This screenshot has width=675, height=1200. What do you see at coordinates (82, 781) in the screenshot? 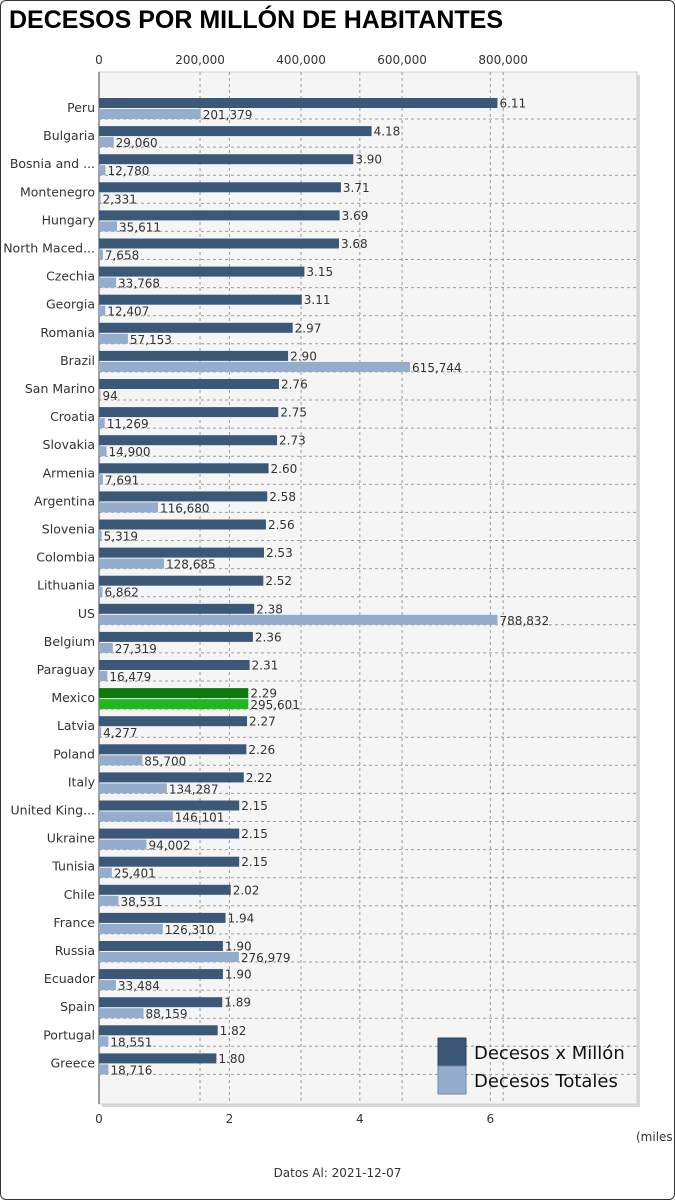
I see `category-label: Italy` at bounding box center [82, 781].